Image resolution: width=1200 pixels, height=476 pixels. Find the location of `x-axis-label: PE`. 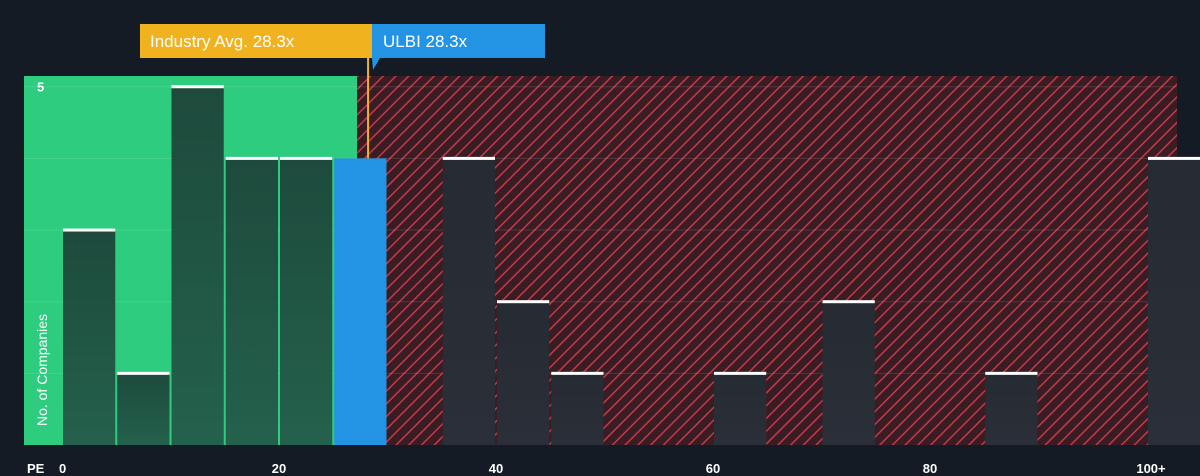

x-axis-label: PE is located at coordinates (36, 468).